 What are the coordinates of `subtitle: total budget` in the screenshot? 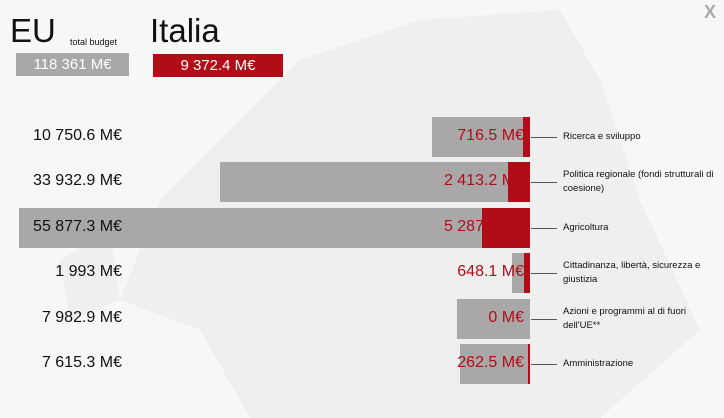 It's located at (94, 42).